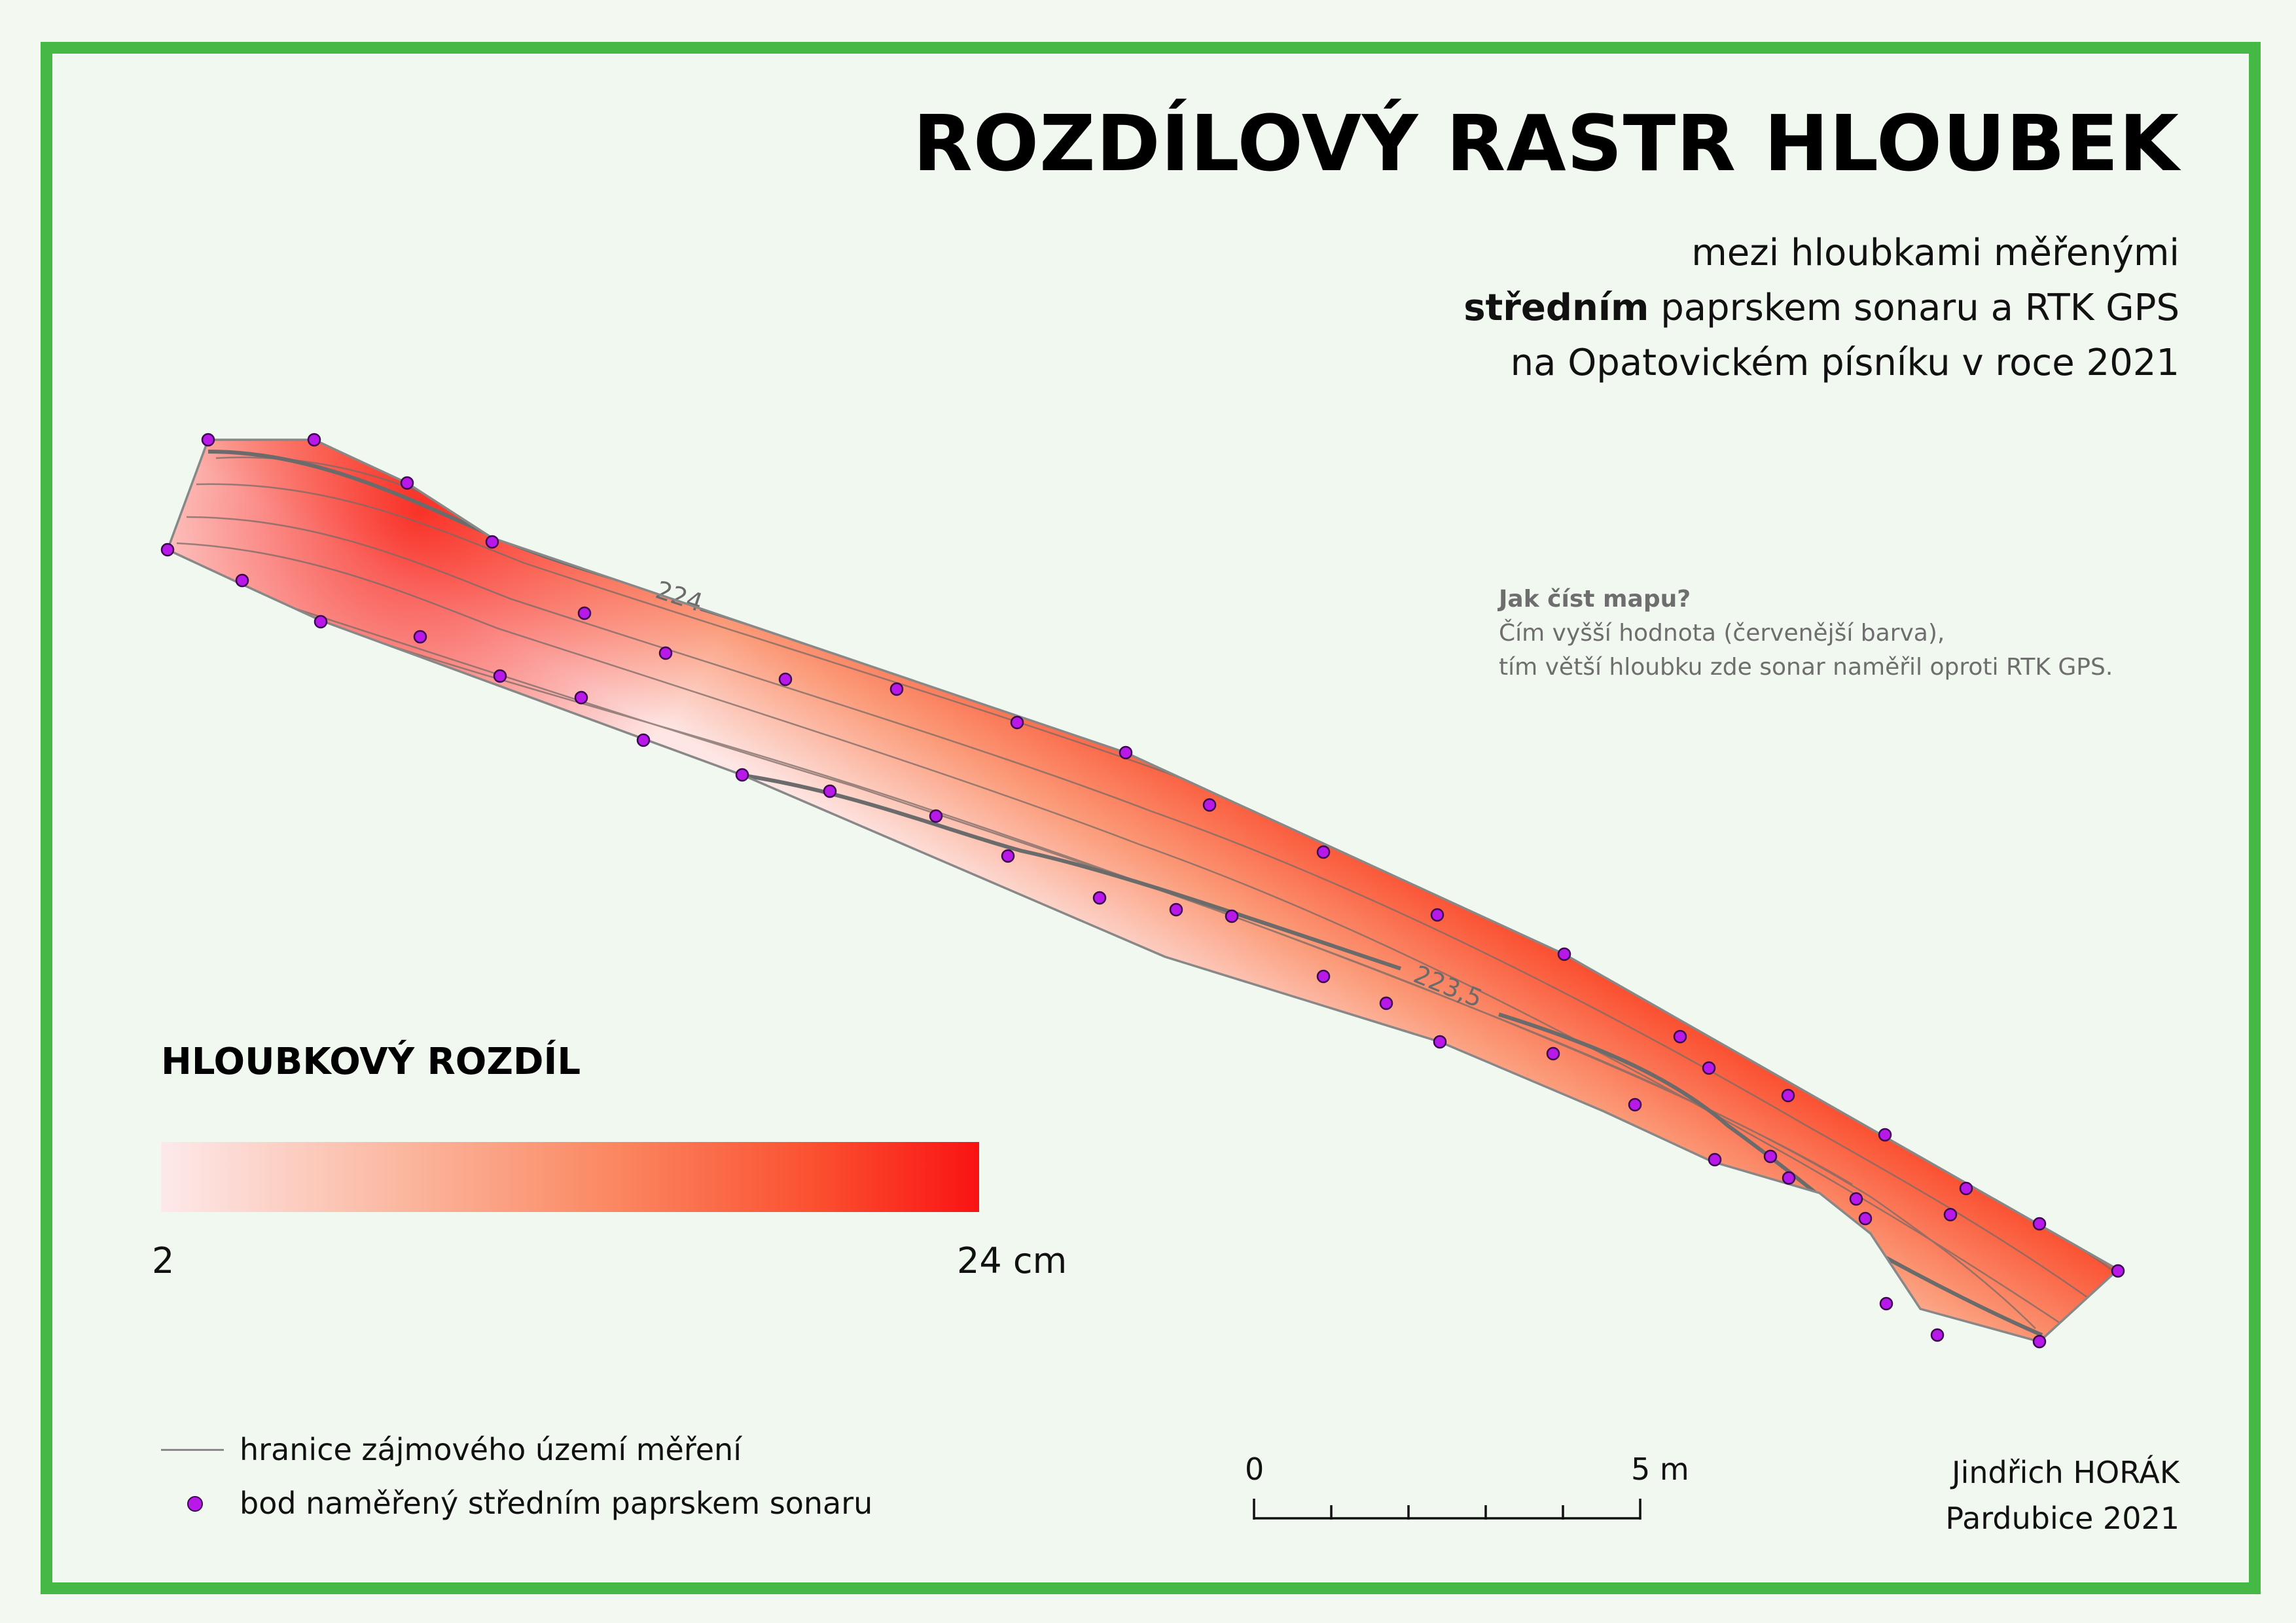 This screenshot has width=2296, height=1623. Describe the element at coordinates (1546, 143) in the screenshot. I see `map-title: ROZDÍLOVÝ RASTR HLOUBEK` at that location.